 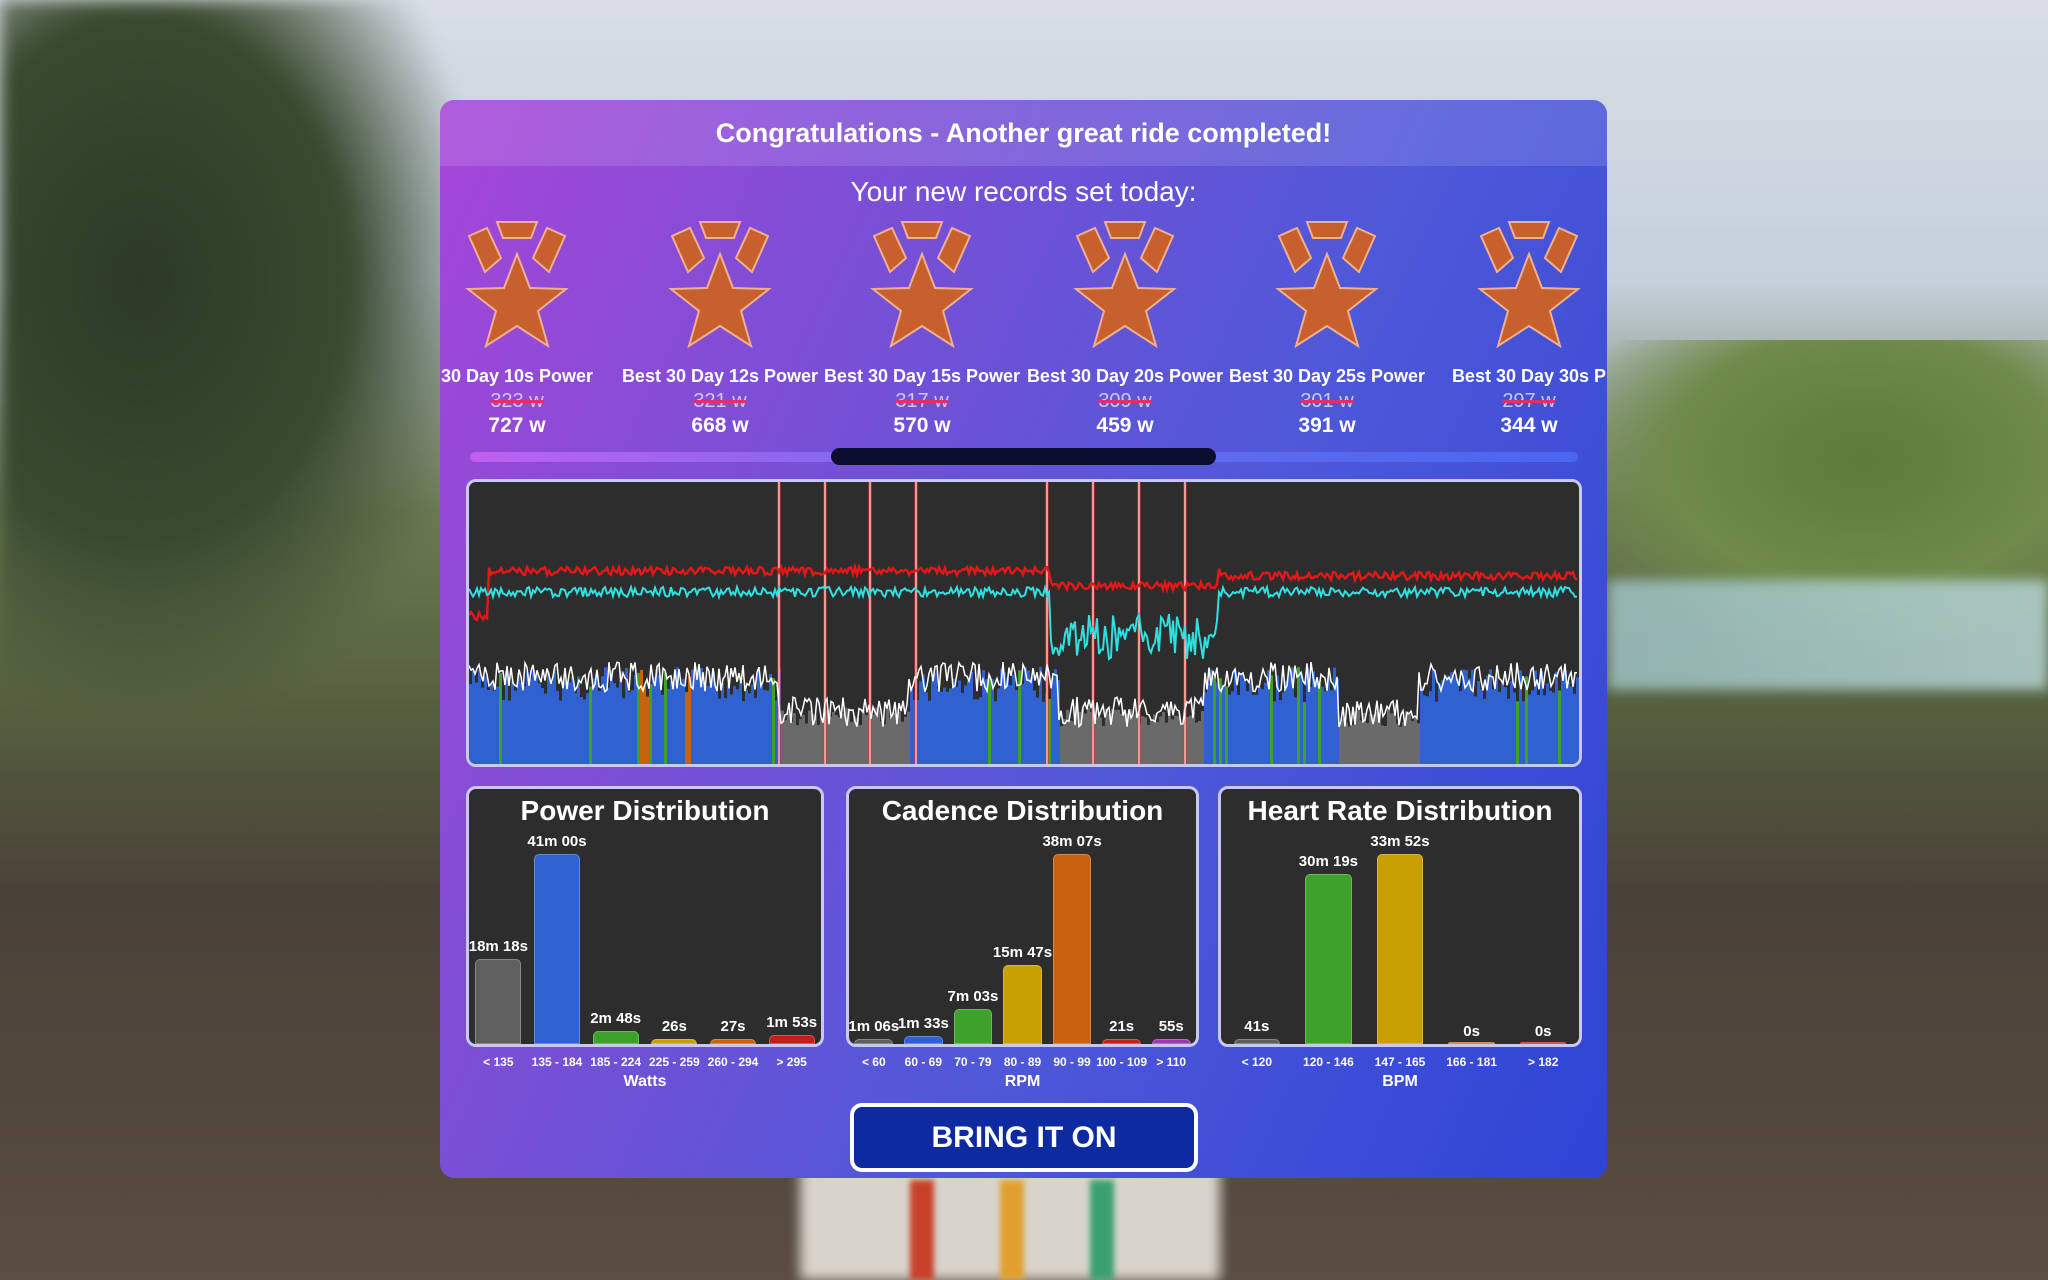 I want to click on distribution-title: Heart Rate Distribution, so click(x=1400, y=810).